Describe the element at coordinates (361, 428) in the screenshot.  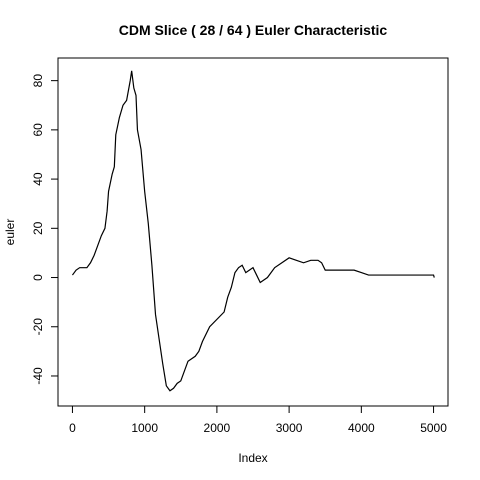
I see `x-tick-label: 4000` at that location.